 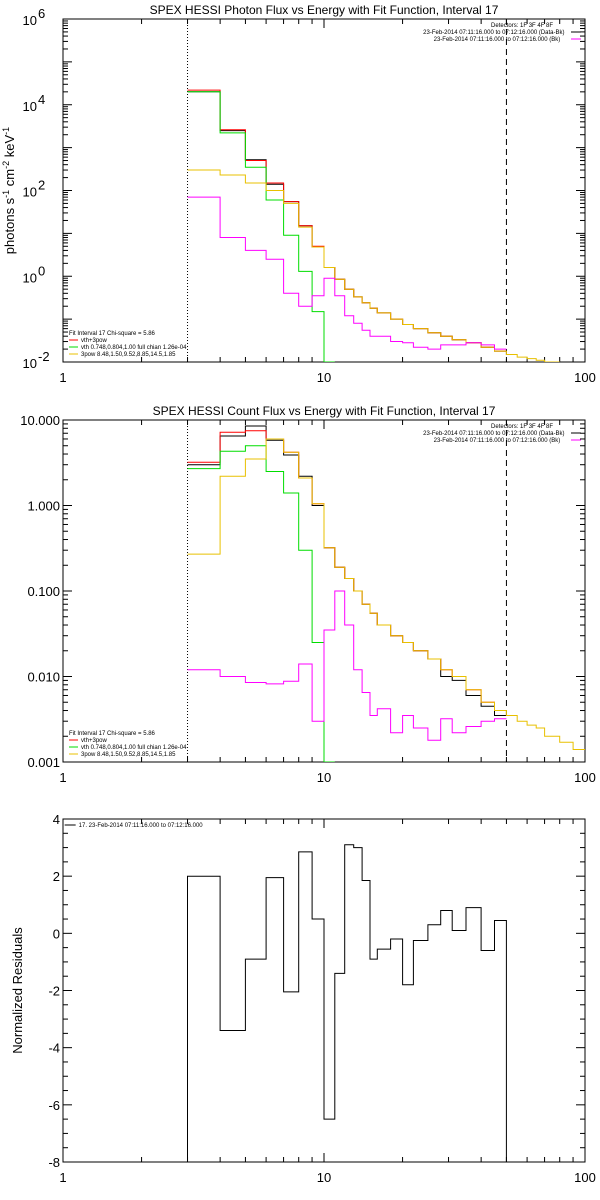 I want to click on photon-series-0-step-line, so click(x=347, y=221).